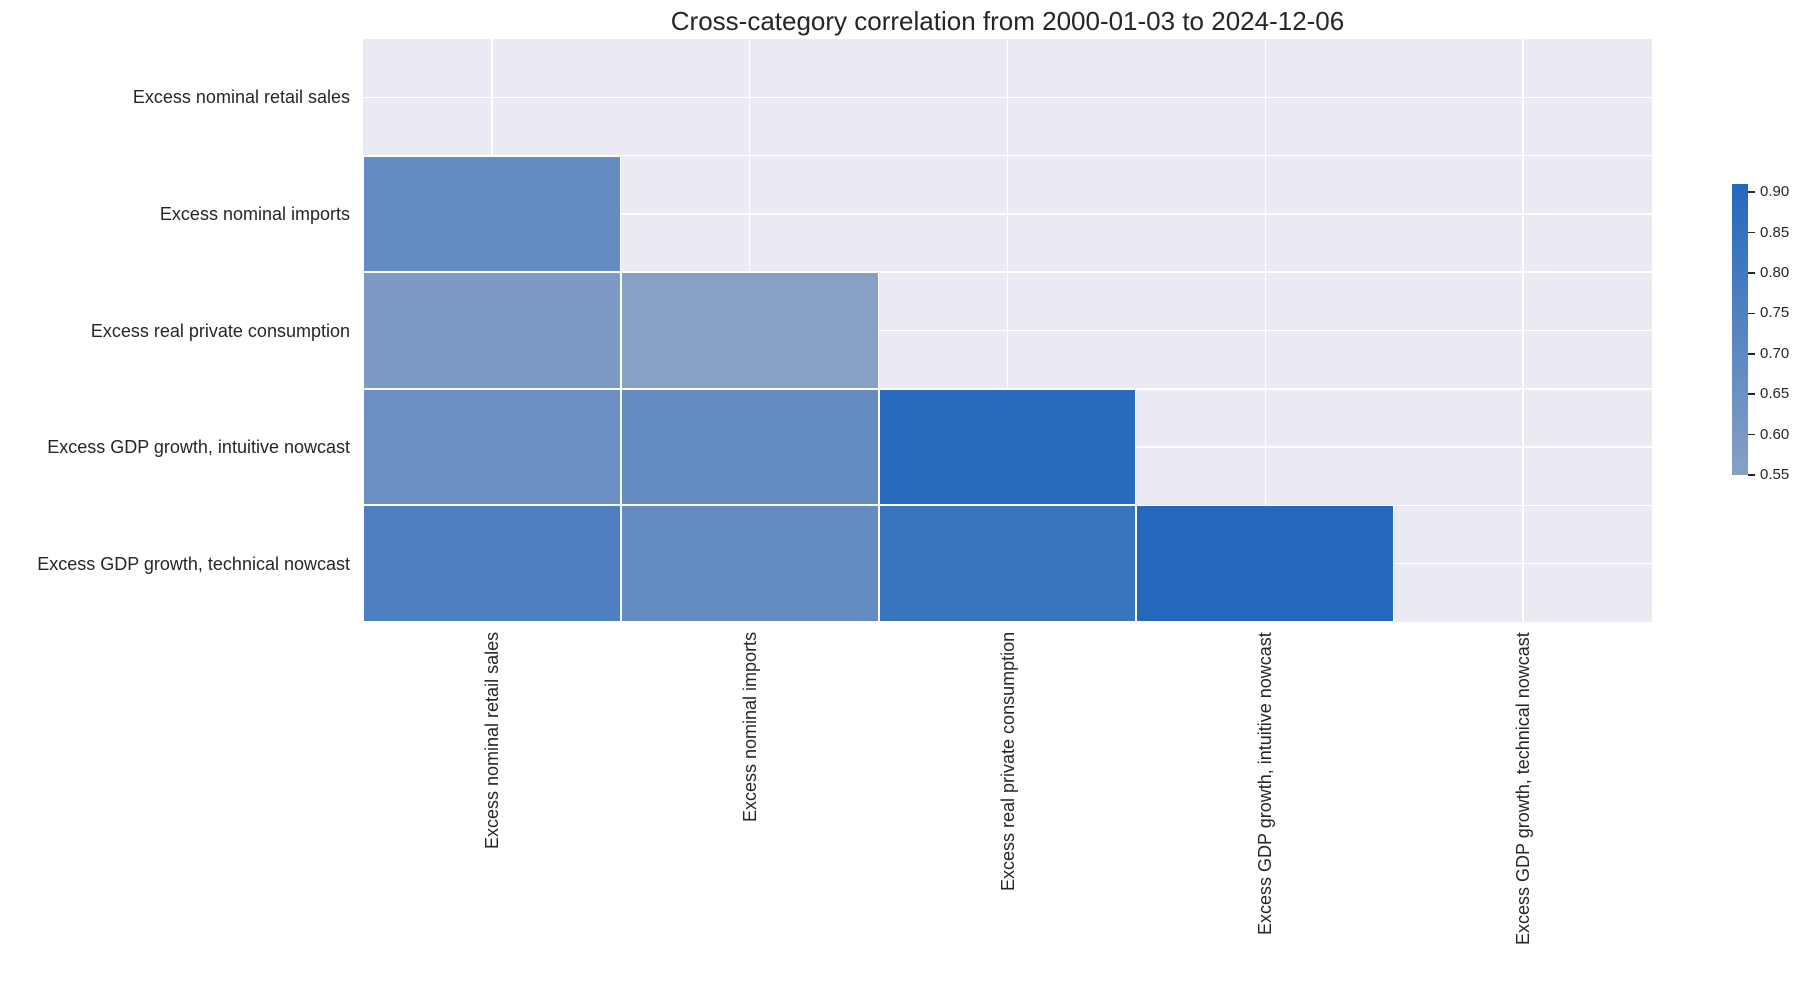 Image resolution: width=1802 pixels, height=984 pixels. Describe the element at coordinates (749, 726) in the screenshot. I see `x-tick-label: Excess nominal imports` at that location.